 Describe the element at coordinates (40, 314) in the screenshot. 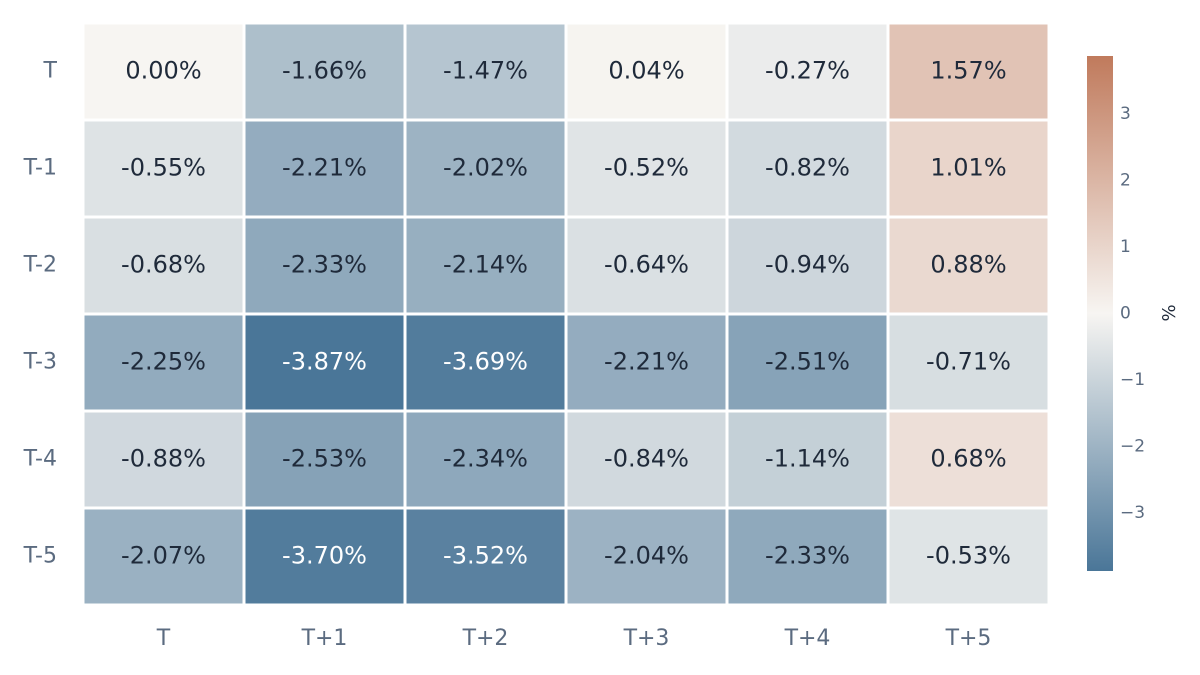

I see `y-axis-tick-labels: T T-1 T-2 T-3 T-4 T-5` at that location.